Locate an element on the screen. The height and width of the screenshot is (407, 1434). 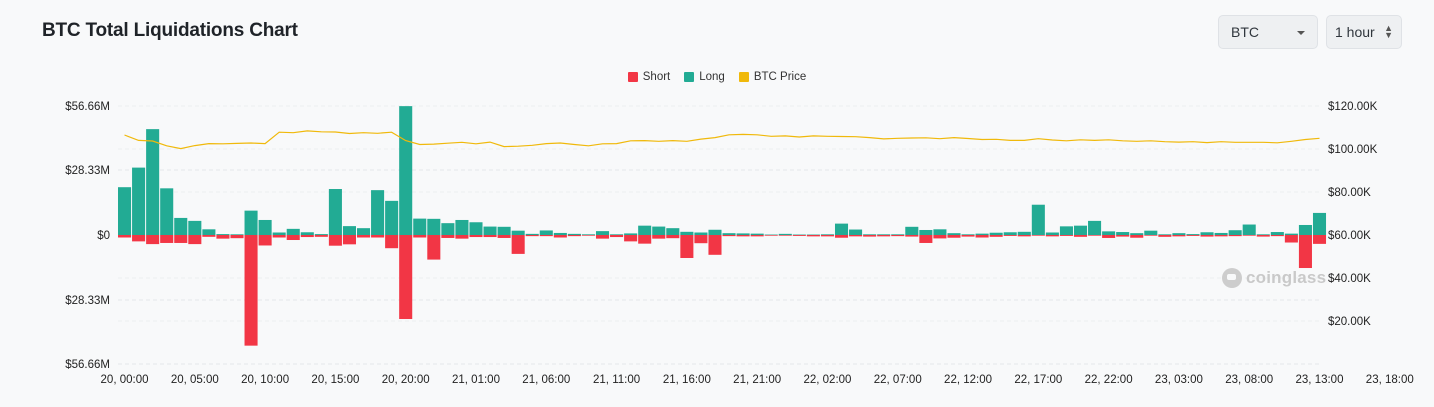
y-right-tick-label: $60.00K is located at coordinates (1349, 236).